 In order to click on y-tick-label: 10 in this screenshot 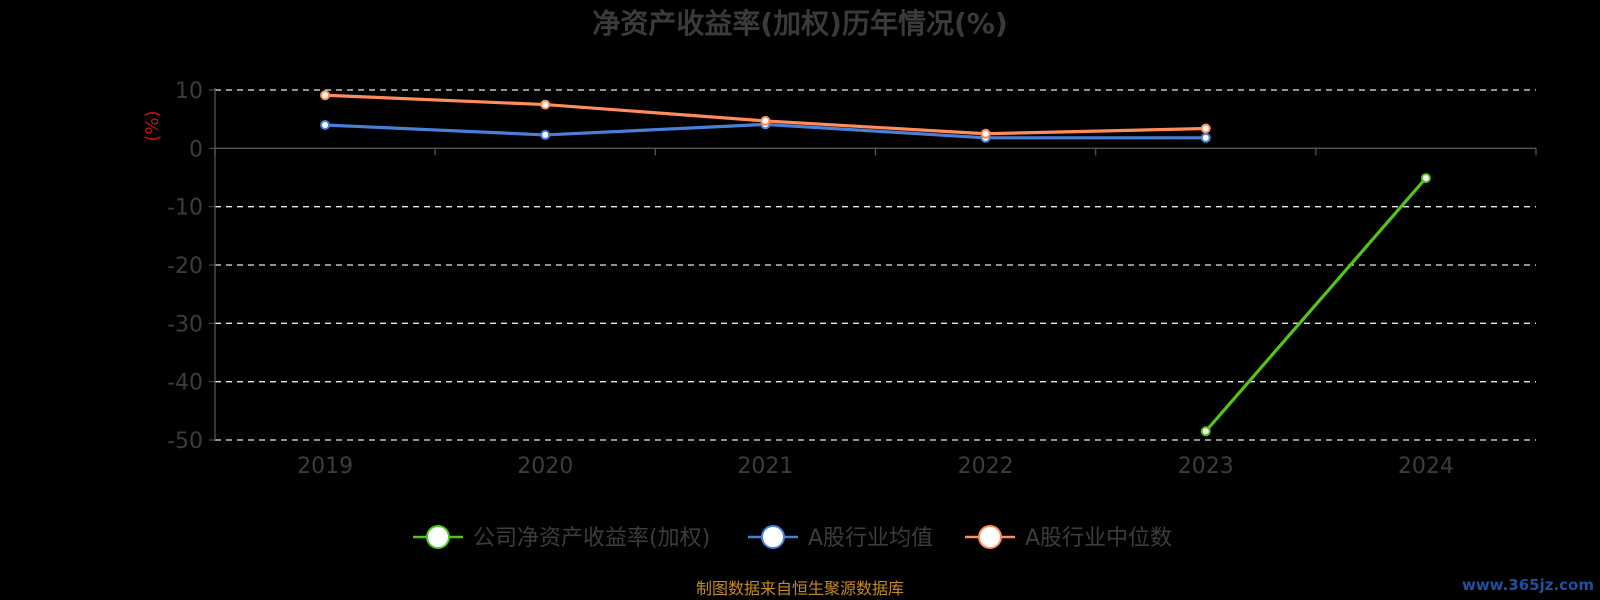, I will do `click(189, 91)`.